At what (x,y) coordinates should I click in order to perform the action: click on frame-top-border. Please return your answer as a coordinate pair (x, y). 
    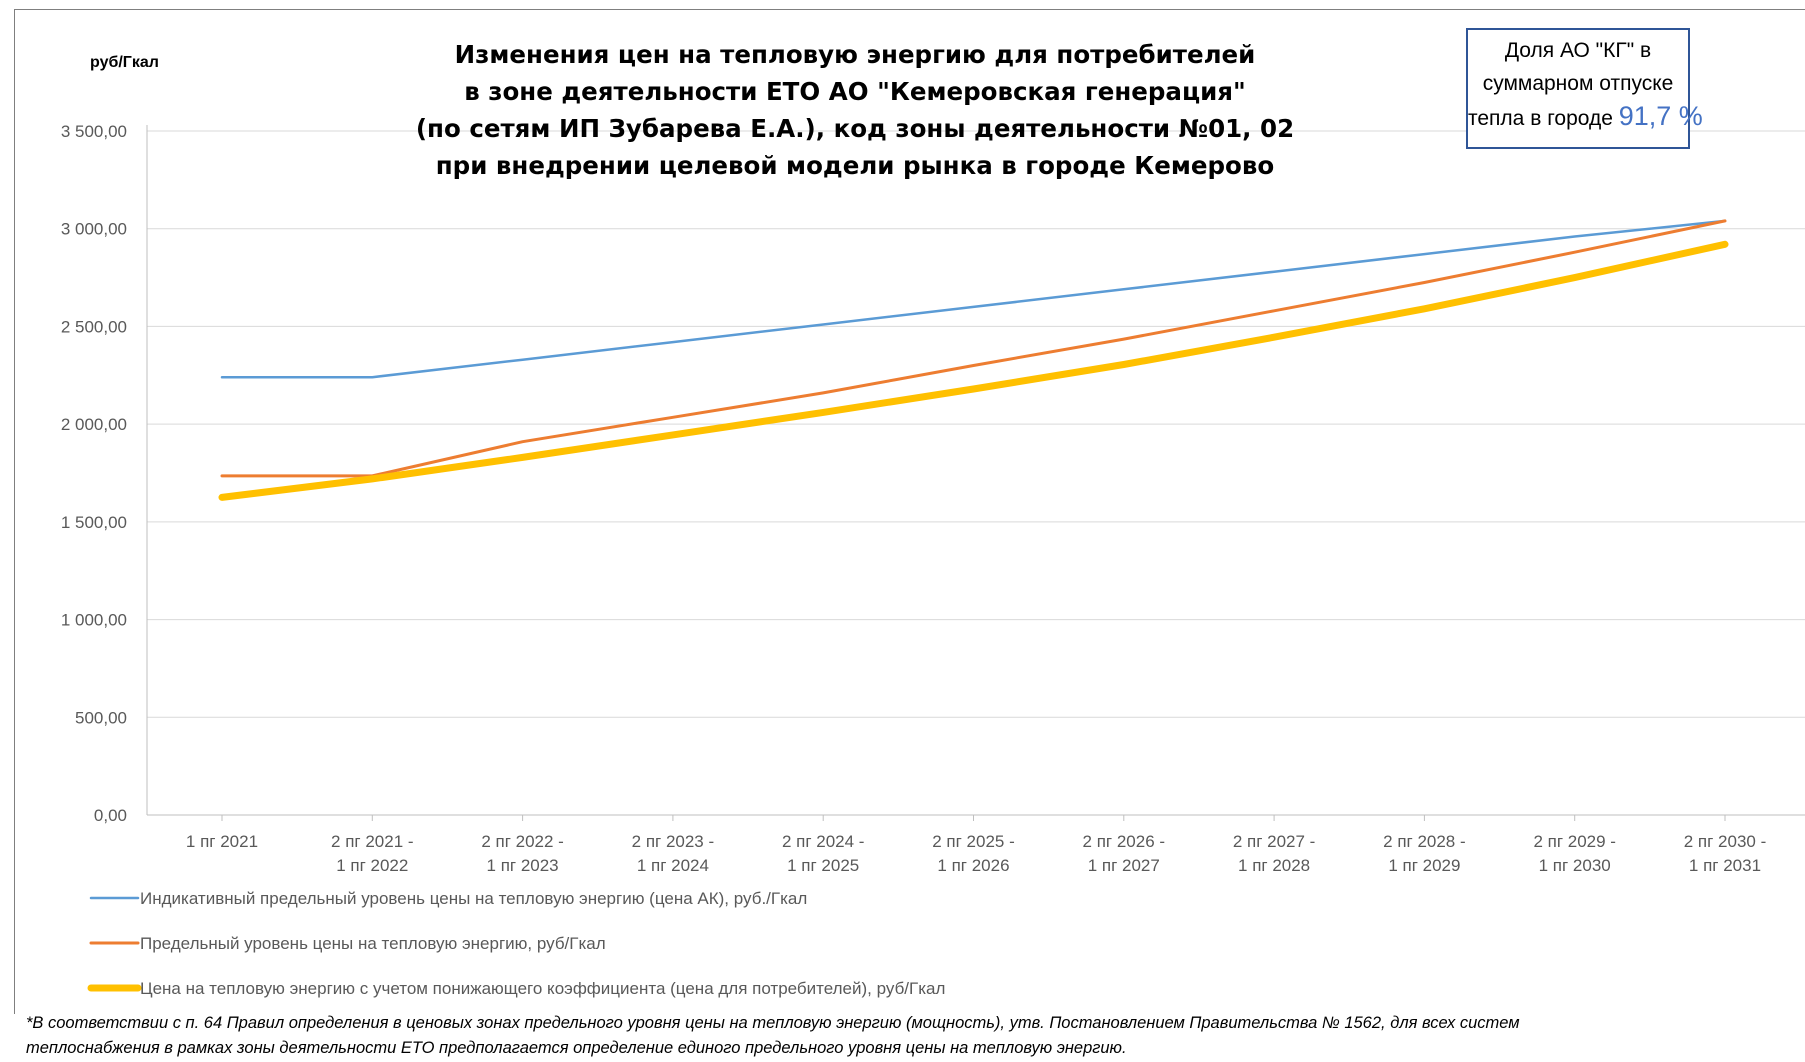
    Looking at the image, I should click on (909, 9).